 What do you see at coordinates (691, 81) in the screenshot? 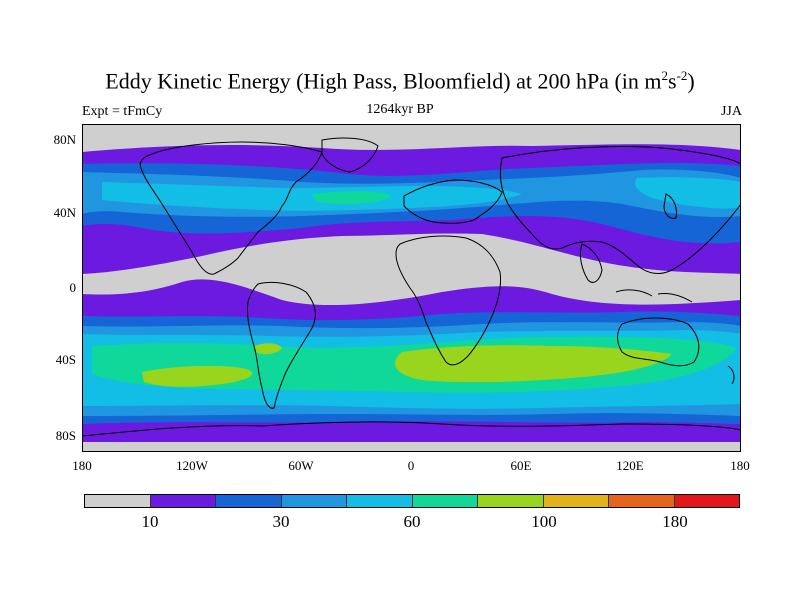
I see `title-close: )` at bounding box center [691, 81].